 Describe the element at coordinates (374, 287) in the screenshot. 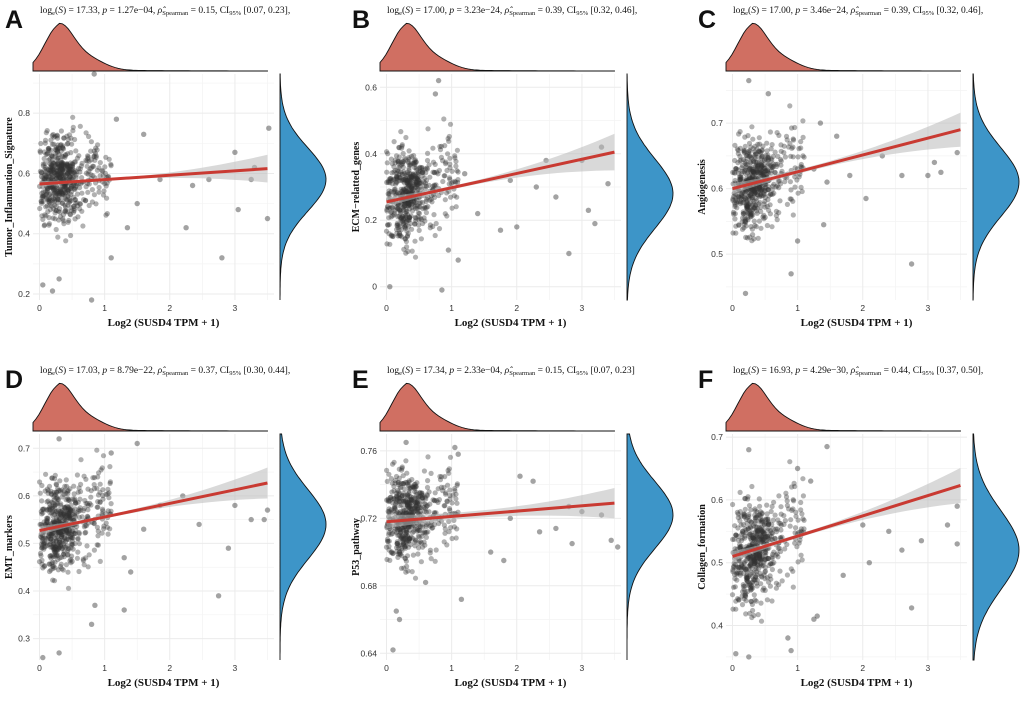

I see `y-tick-label: 0` at that location.